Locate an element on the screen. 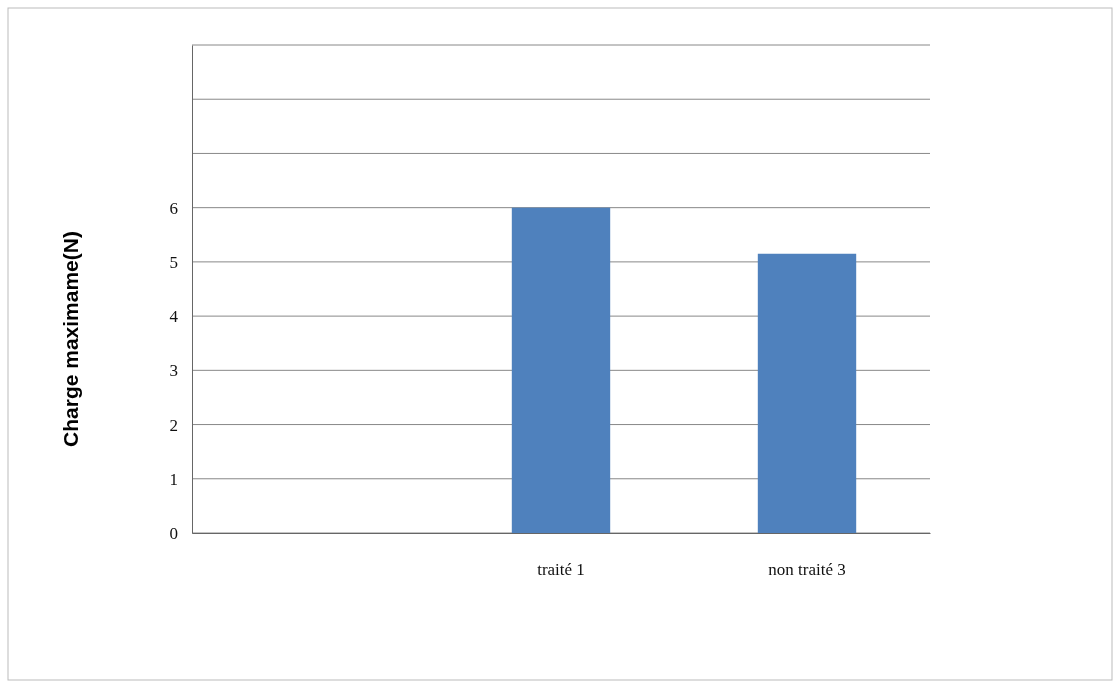  y-tick-label: 4 is located at coordinates (174, 317).